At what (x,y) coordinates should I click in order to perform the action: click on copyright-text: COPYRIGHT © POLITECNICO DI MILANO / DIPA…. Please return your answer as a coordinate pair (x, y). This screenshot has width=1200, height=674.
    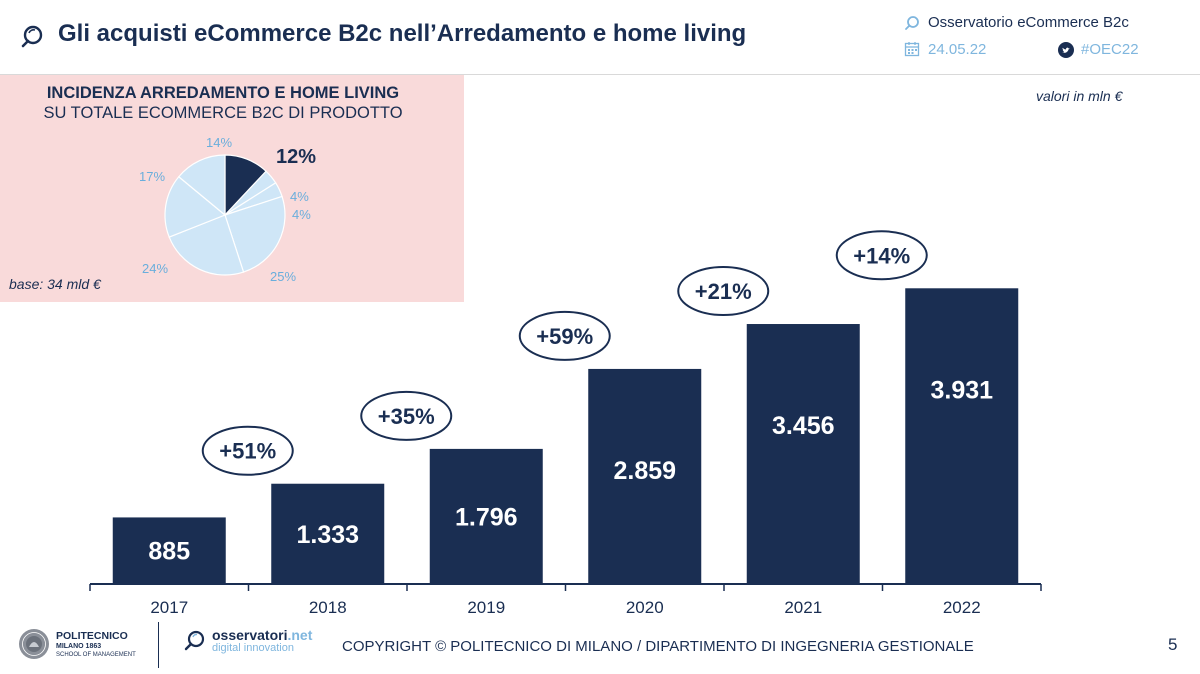
    Looking at the image, I should click on (658, 646).